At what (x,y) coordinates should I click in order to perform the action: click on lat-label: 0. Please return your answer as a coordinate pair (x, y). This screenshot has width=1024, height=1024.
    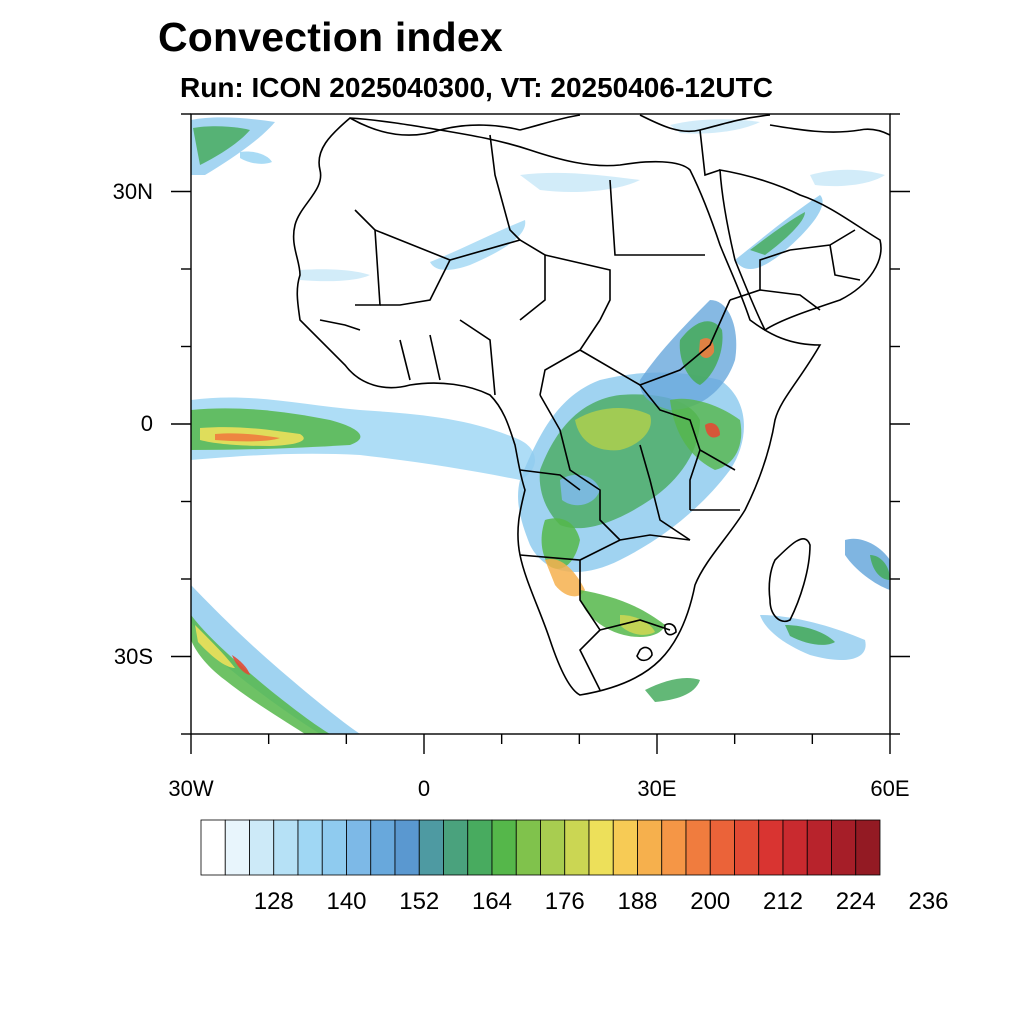
    Looking at the image, I should click on (146, 423).